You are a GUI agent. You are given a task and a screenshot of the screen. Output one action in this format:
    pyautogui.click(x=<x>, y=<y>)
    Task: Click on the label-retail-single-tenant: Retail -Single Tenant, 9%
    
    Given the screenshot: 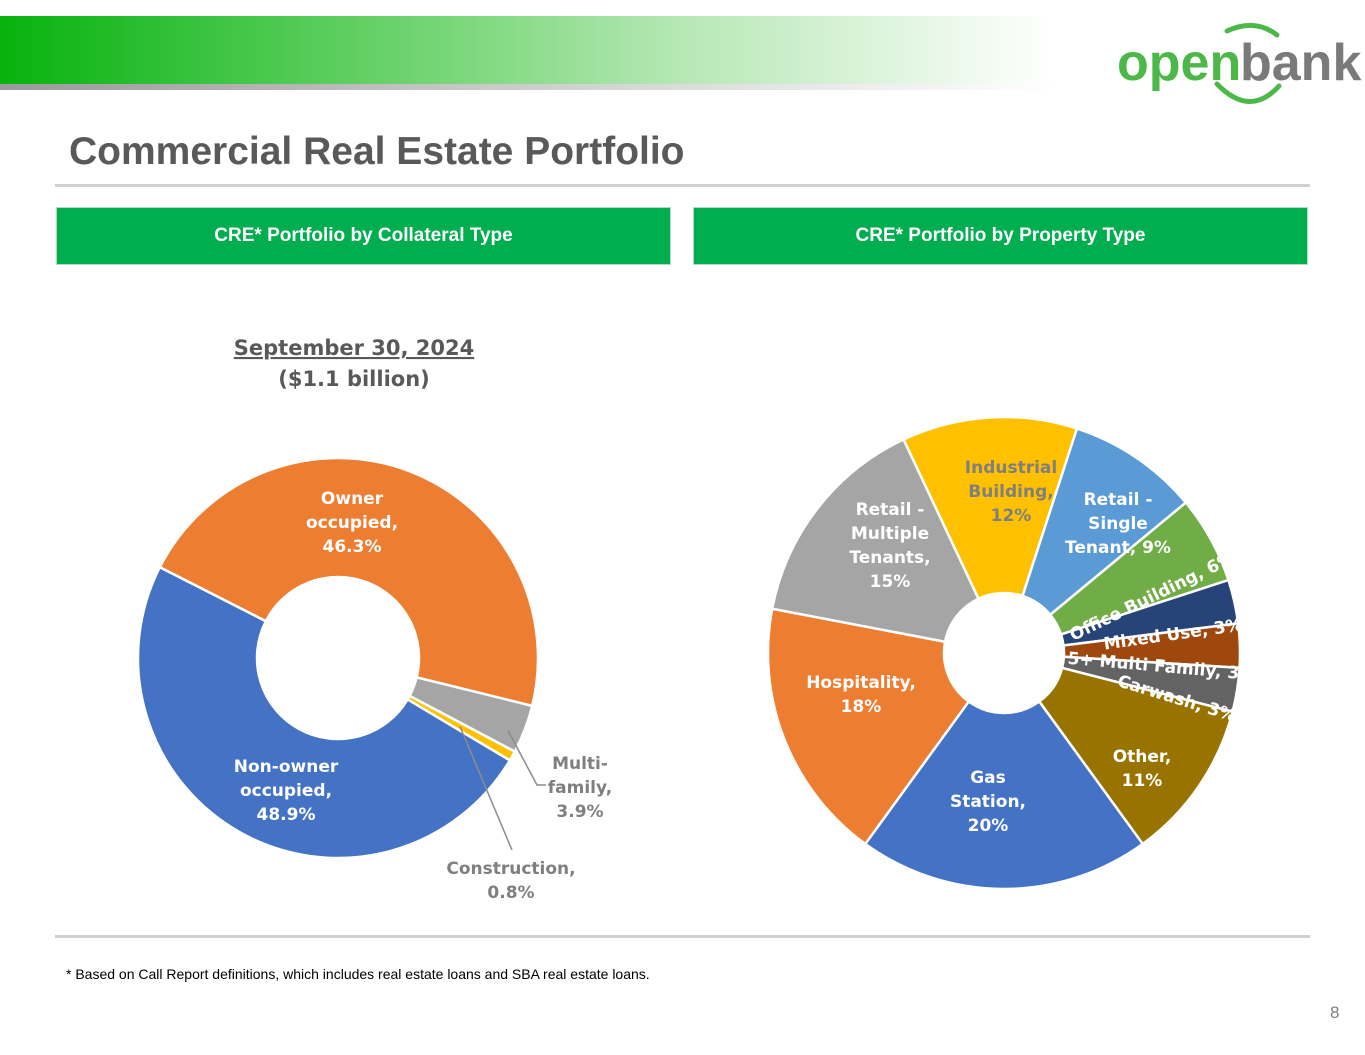 What is the action you would take?
    pyautogui.click(x=1118, y=524)
    